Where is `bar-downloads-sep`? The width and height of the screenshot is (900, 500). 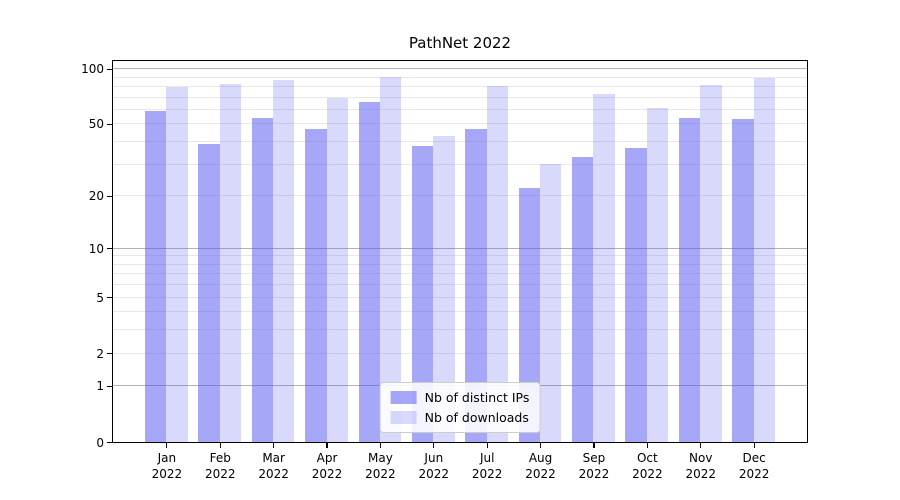 bar-downloads-sep is located at coordinates (604, 267).